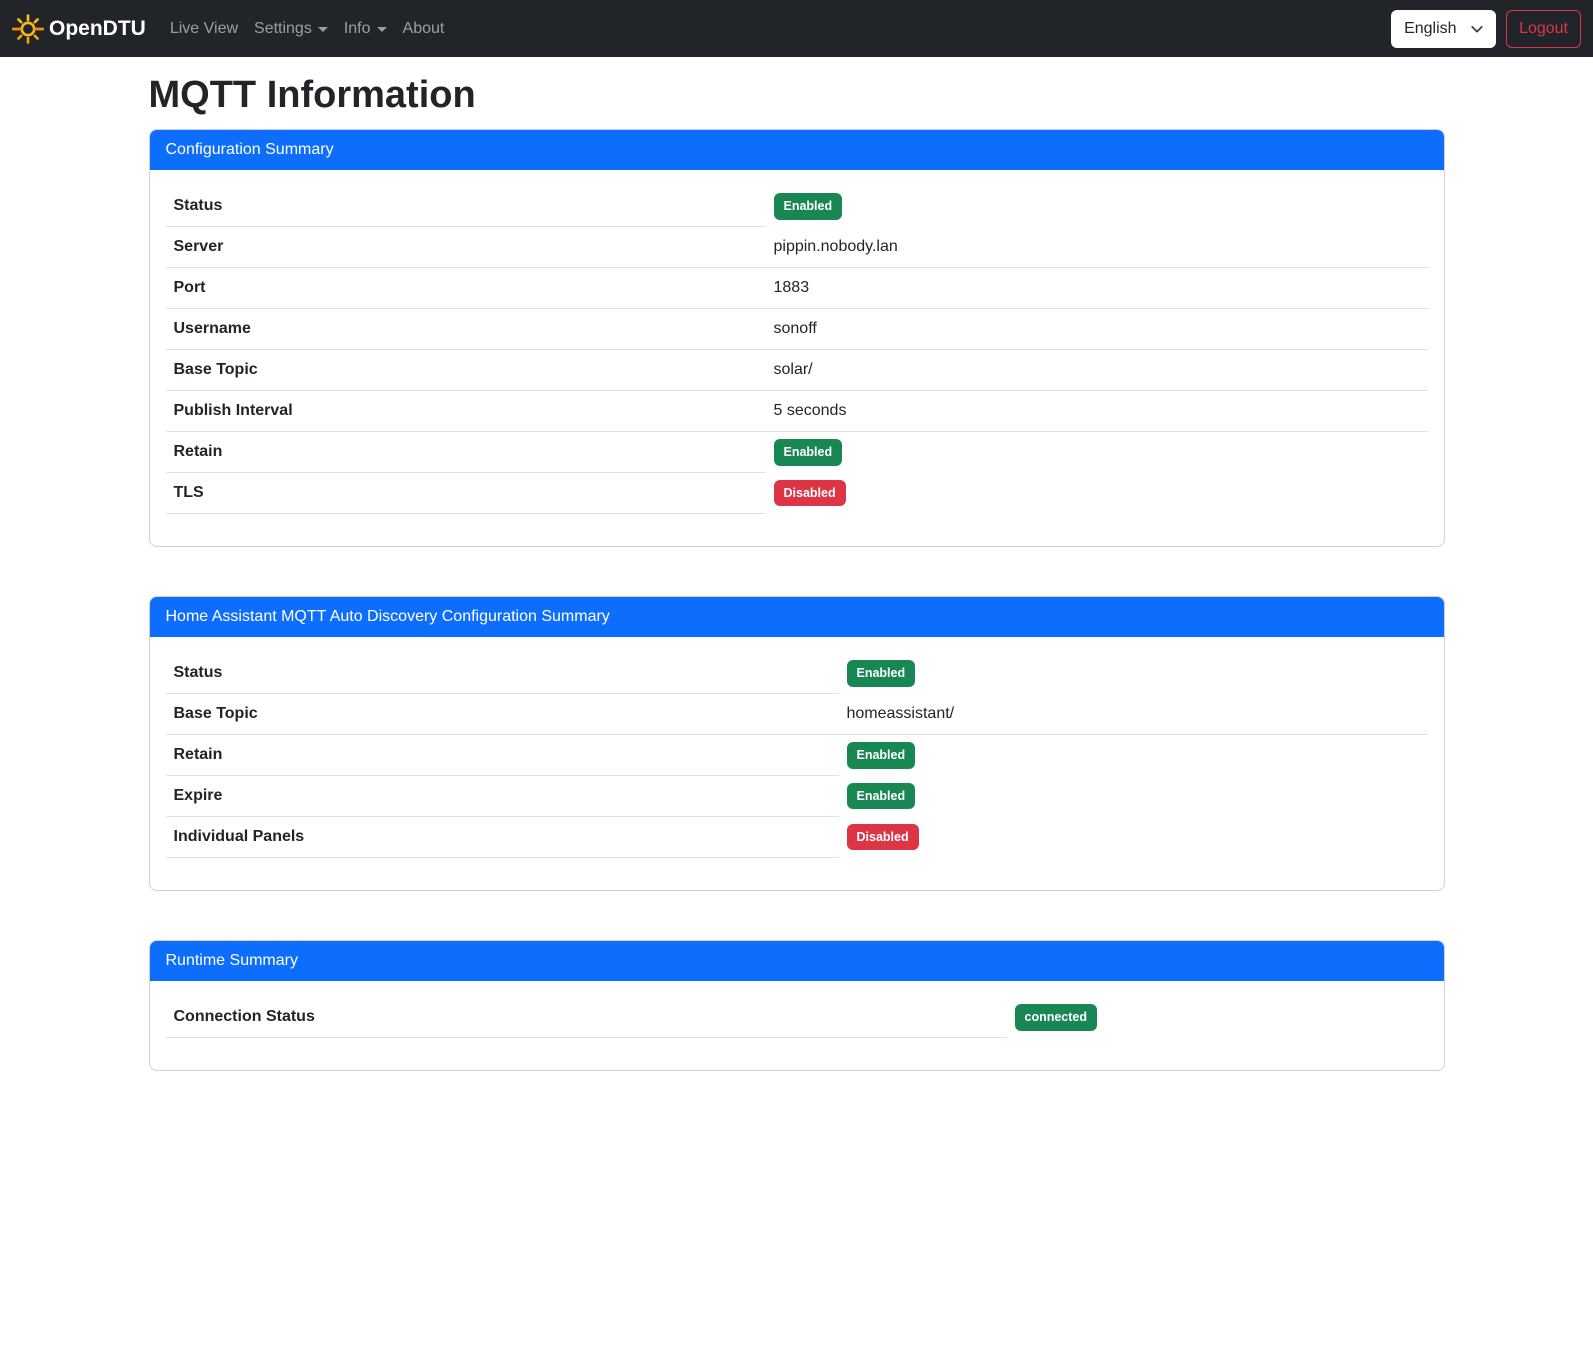 Image resolution: width=1593 pixels, height=1359 pixels. I want to click on row-label: Expire, so click(502, 796).